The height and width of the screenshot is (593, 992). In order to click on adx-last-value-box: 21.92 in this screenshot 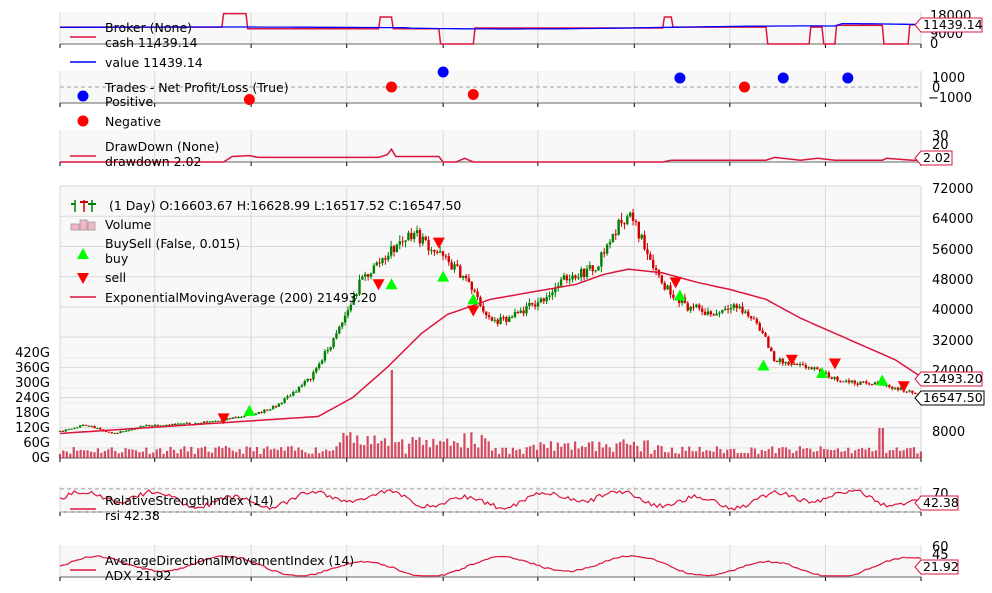, I will do `click(936, 567)`.